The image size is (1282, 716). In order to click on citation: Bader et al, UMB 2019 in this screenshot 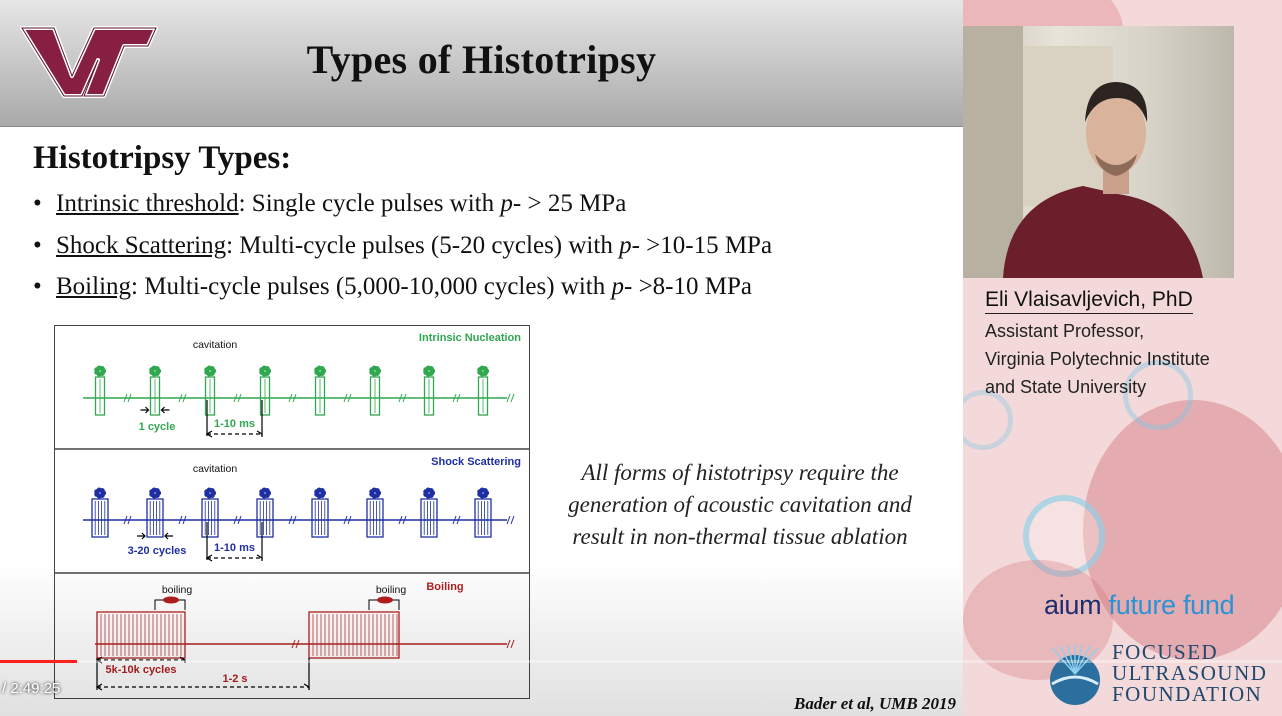, I will do `click(875, 703)`.